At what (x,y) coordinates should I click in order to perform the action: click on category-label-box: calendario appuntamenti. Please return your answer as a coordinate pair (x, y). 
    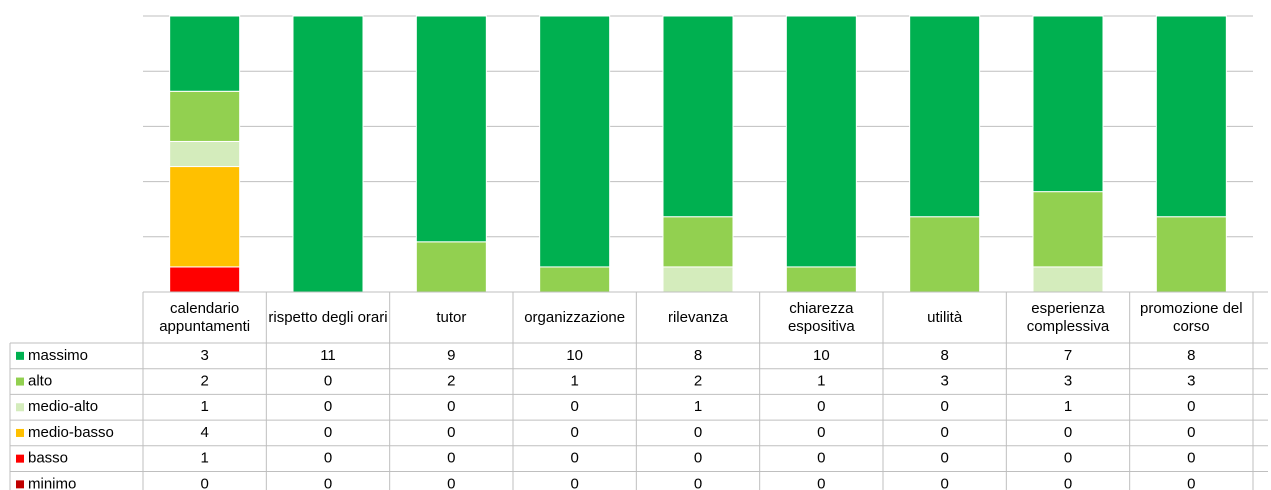
    Looking at the image, I should click on (205, 317).